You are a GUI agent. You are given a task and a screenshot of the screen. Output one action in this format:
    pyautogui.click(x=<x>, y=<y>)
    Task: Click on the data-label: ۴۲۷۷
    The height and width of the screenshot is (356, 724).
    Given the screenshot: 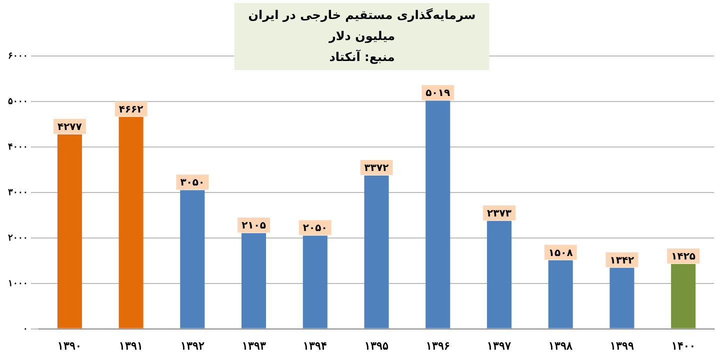 What is the action you would take?
    pyautogui.click(x=69, y=127)
    